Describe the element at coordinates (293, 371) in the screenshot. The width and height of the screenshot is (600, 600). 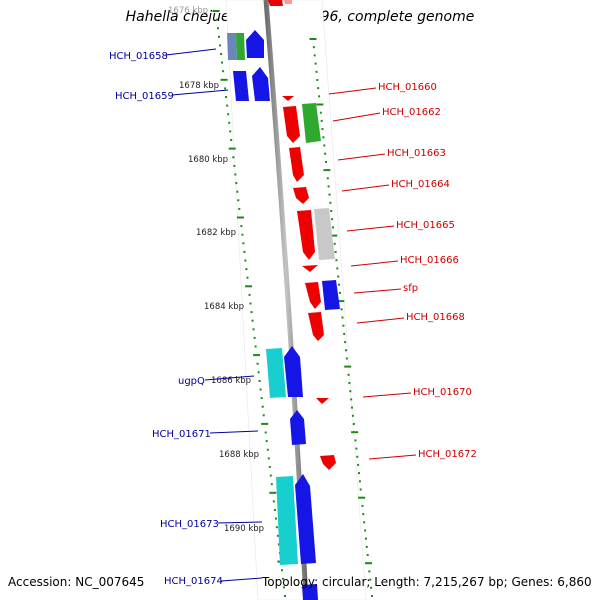
I see `gene-feature-ugpq-arrow` at that location.